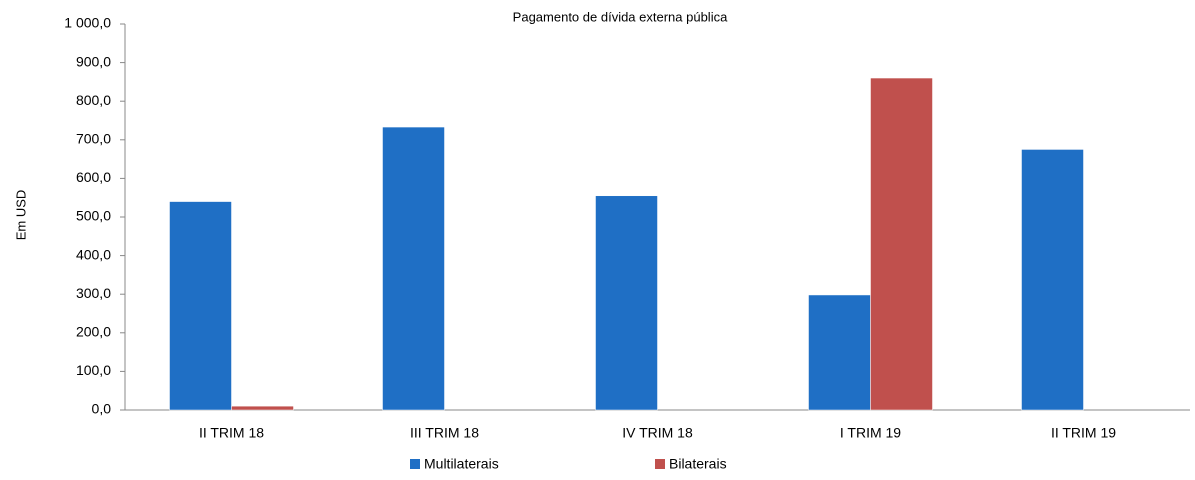 The height and width of the screenshot is (480, 1195). Describe the element at coordinates (461, 464) in the screenshot. I see `legend-label: Multilaterais` at that location.